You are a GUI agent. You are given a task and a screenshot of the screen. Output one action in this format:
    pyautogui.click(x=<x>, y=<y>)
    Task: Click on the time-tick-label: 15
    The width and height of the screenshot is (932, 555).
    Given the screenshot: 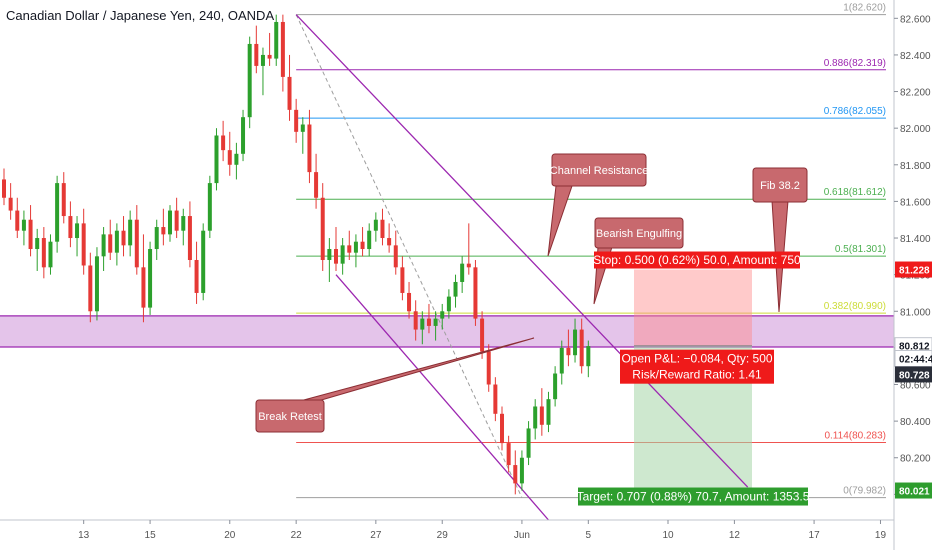 What is the action you would take?
    pyautogui.click(x=151, y=535)
    